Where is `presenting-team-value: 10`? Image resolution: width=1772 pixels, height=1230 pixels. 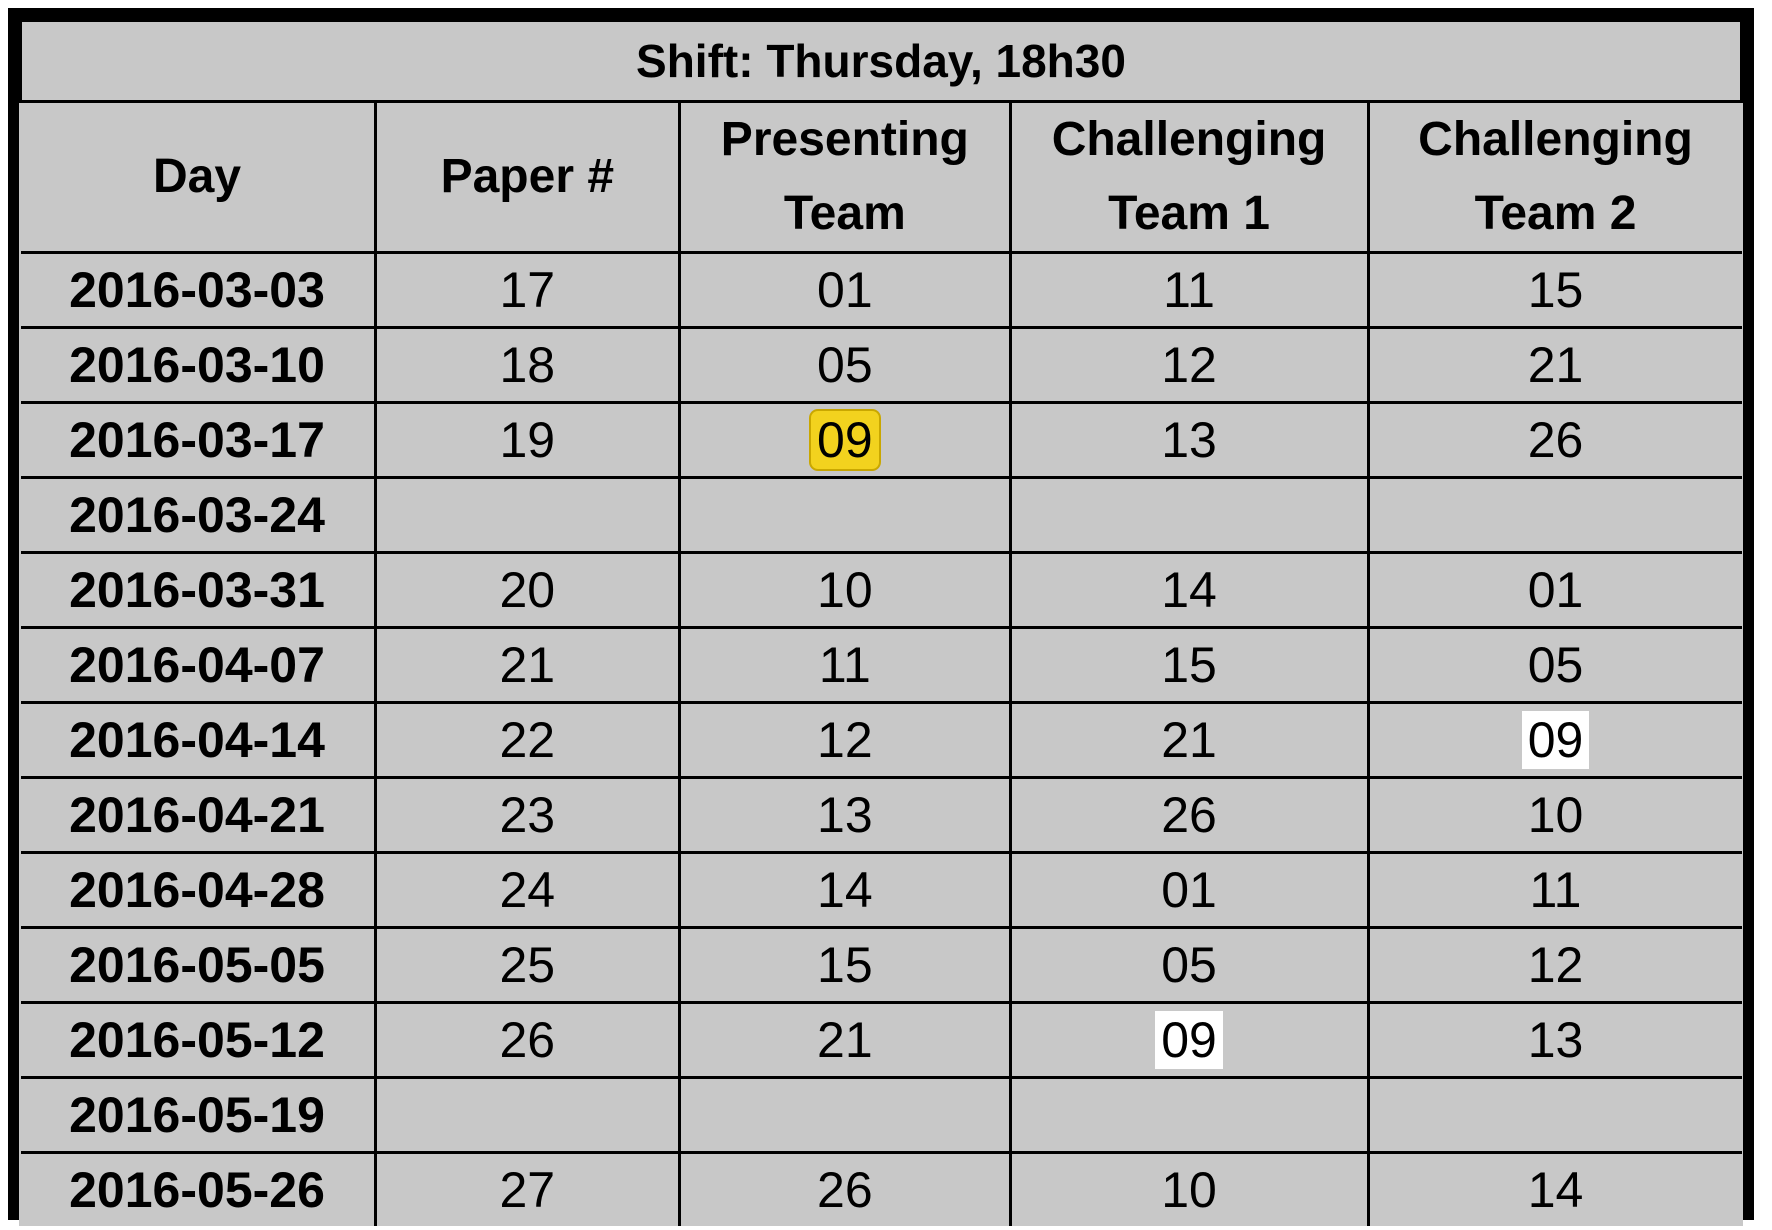 presenting-team-value: 10 is located at coordinates (845, 590).